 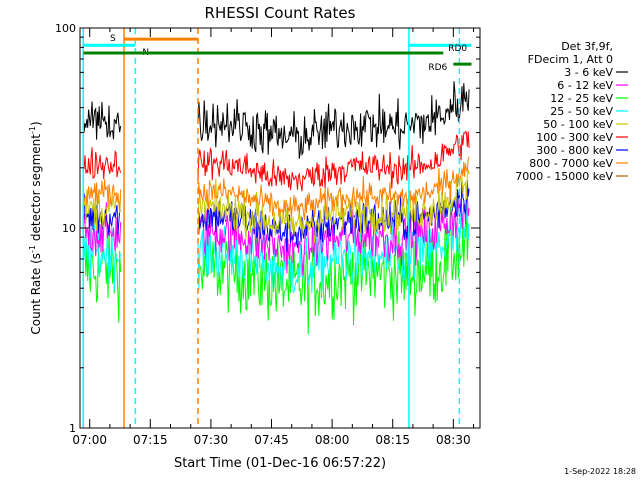 What do you see at coordinates (587, 46) in the screenshot?
I see `legend-header-1: Det 3f,9f,` at bounding box center [587, 46].